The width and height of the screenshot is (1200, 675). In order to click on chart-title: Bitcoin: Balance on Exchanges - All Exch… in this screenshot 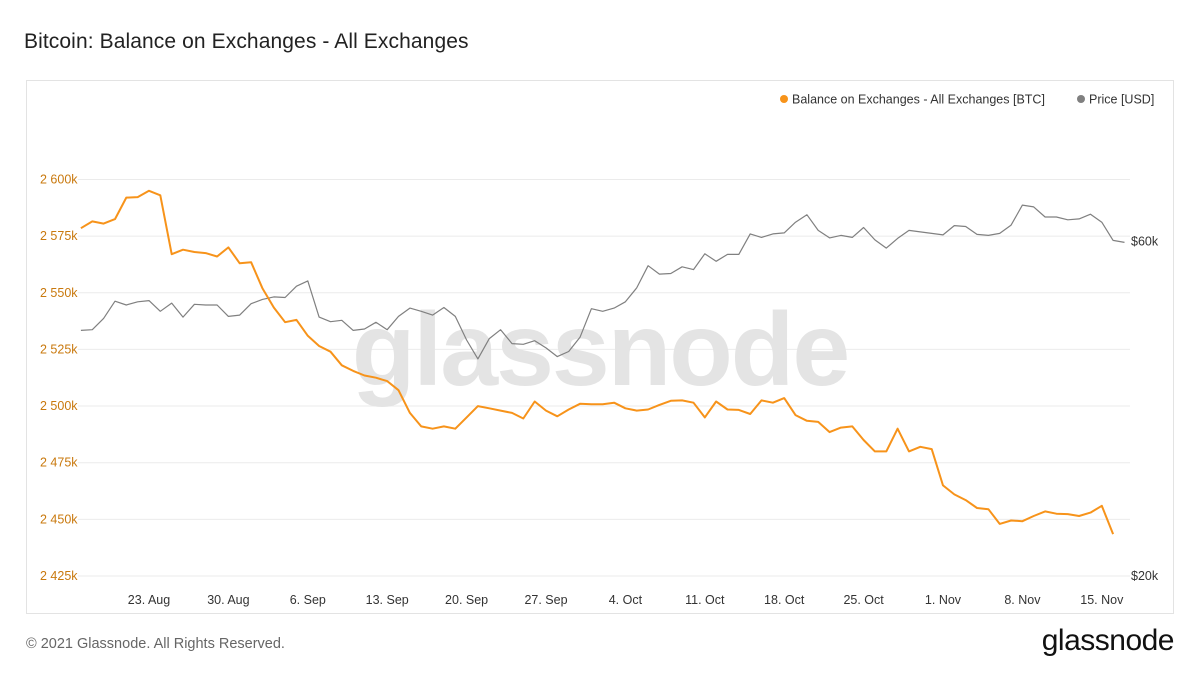, I will do `click(246, 41)`.